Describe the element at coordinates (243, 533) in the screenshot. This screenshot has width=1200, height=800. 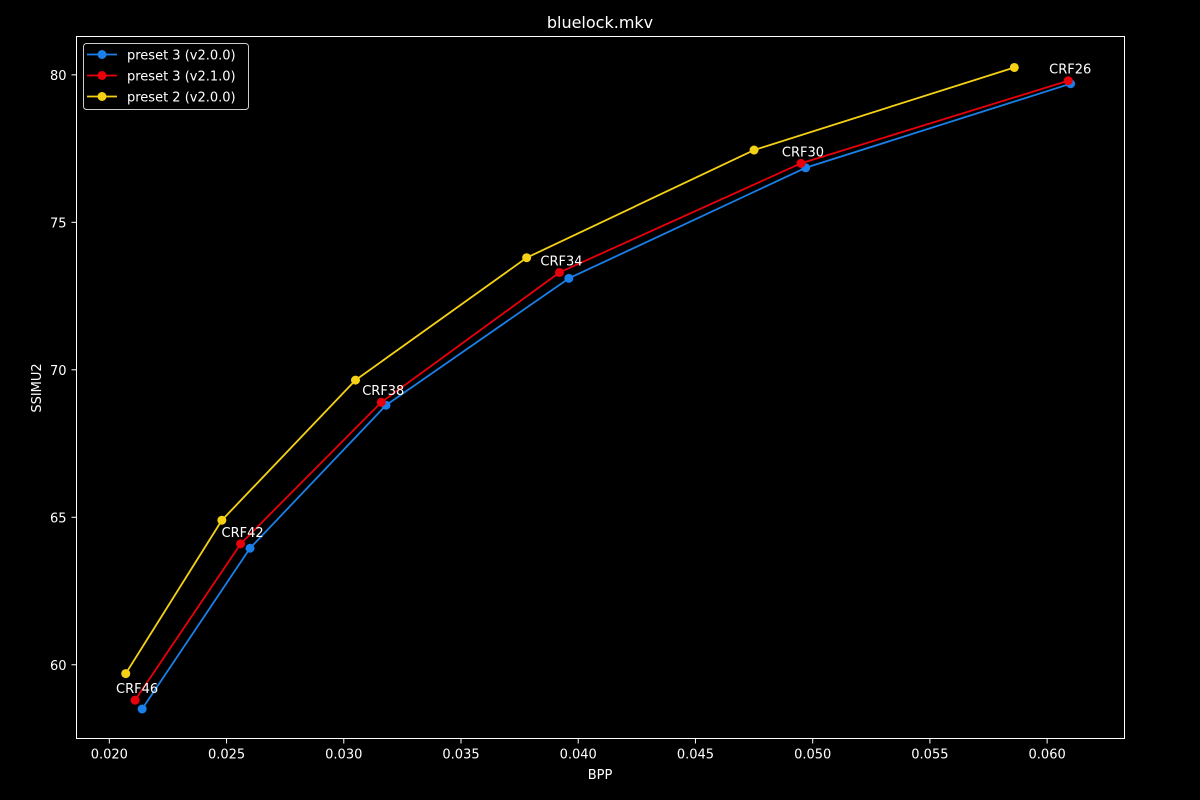
I see `crf-annotation: CRF42` at that location.